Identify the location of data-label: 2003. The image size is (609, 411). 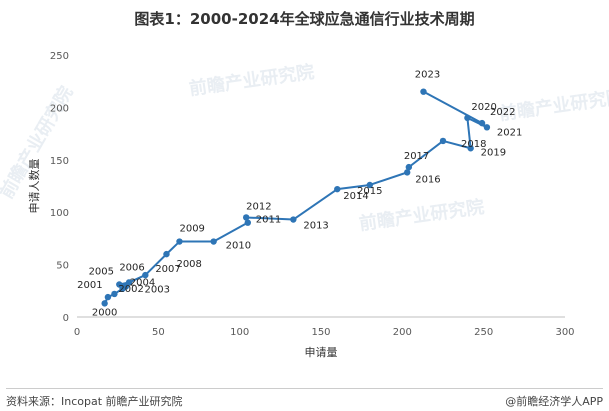
(157, 290).